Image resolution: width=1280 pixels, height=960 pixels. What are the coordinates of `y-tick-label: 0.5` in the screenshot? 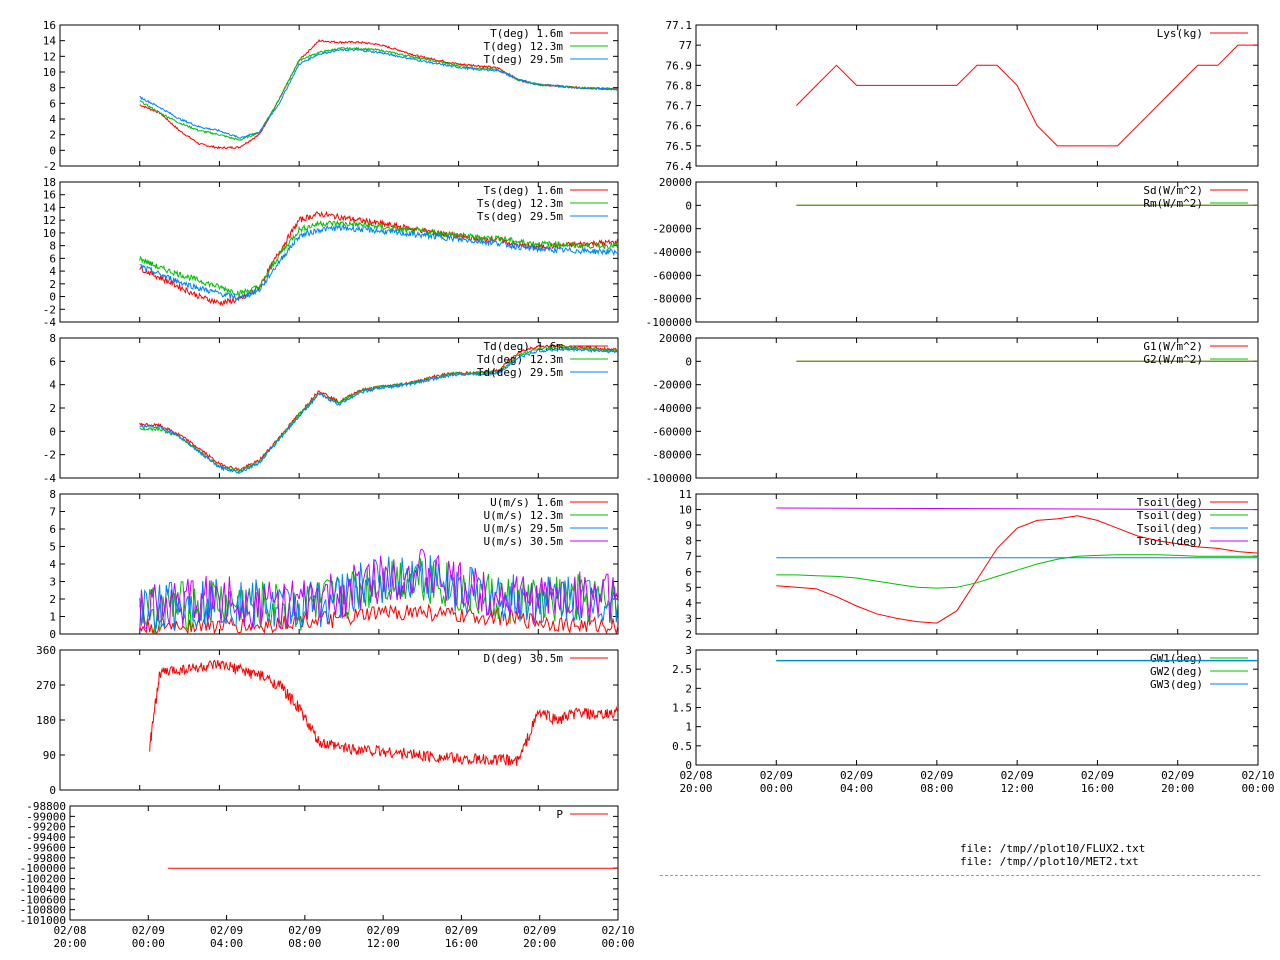 It's located at (682, 746).